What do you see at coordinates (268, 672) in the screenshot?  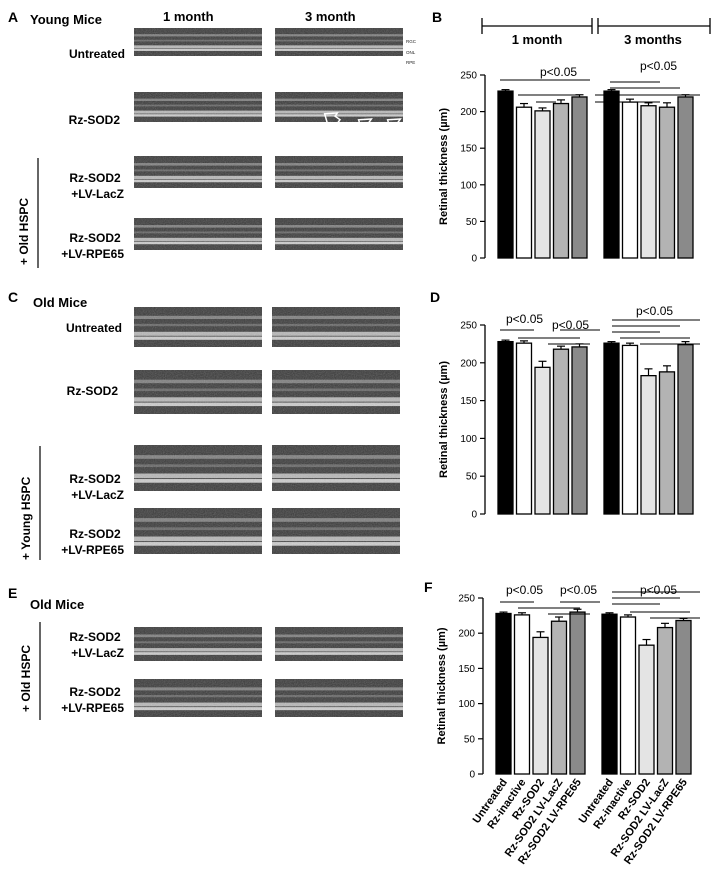 I see `panel-e-oct-images` at bounding box center [268, 672].